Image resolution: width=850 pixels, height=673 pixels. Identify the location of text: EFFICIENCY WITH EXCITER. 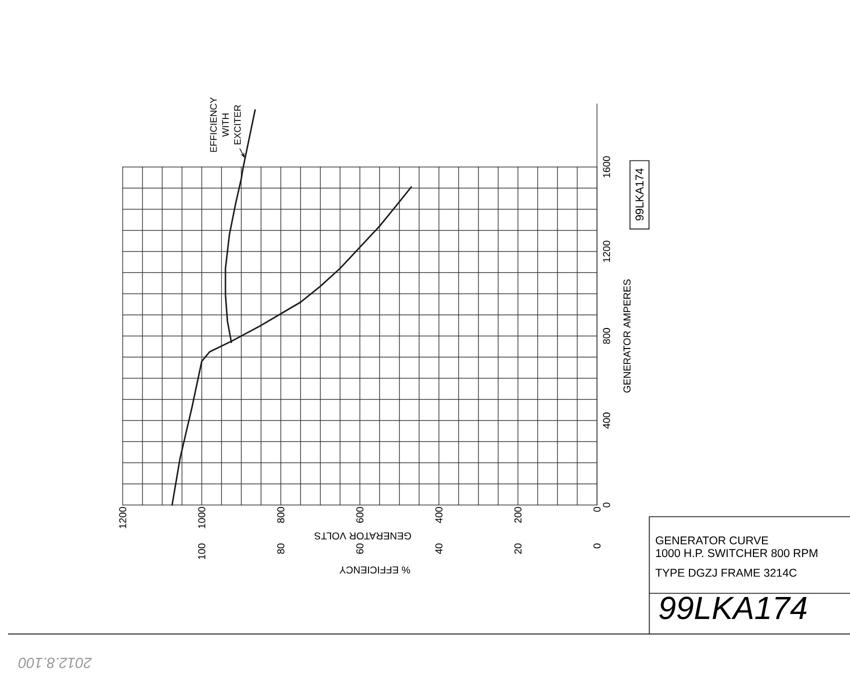
(225, 124).